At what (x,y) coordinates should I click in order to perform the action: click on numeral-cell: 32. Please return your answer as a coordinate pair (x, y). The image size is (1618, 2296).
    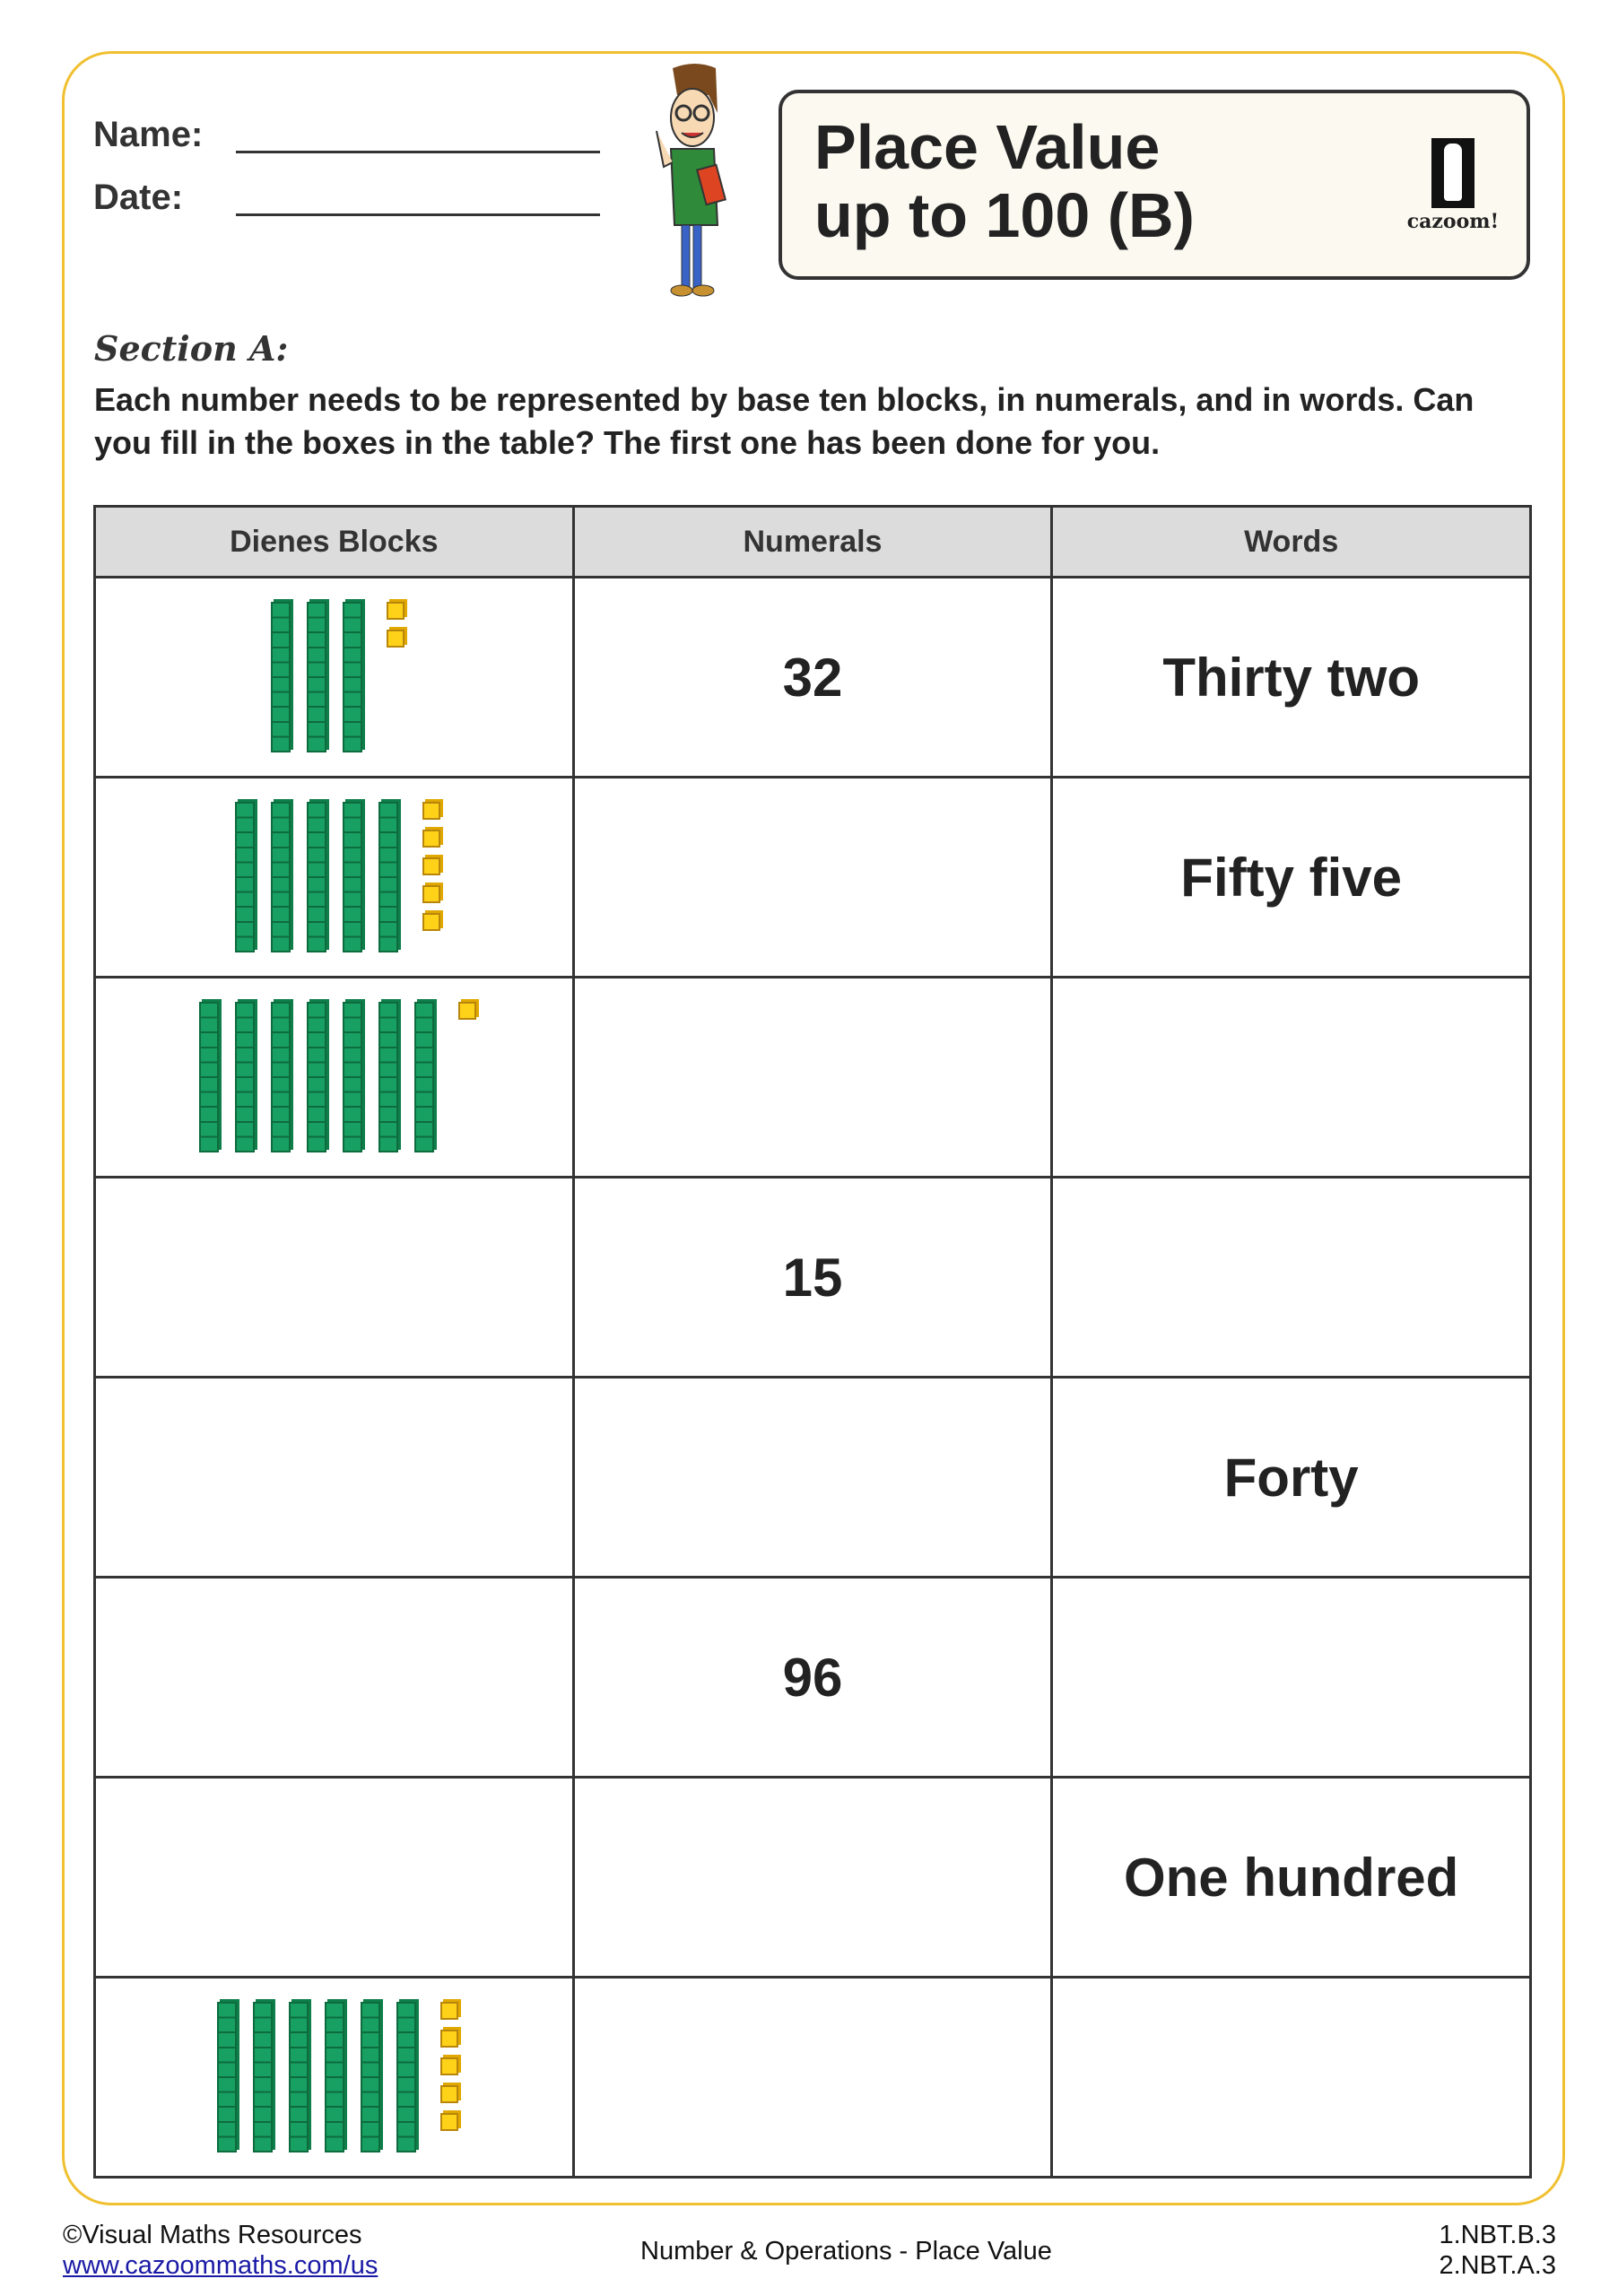
    Looking at the image, I should click on (812, 677).